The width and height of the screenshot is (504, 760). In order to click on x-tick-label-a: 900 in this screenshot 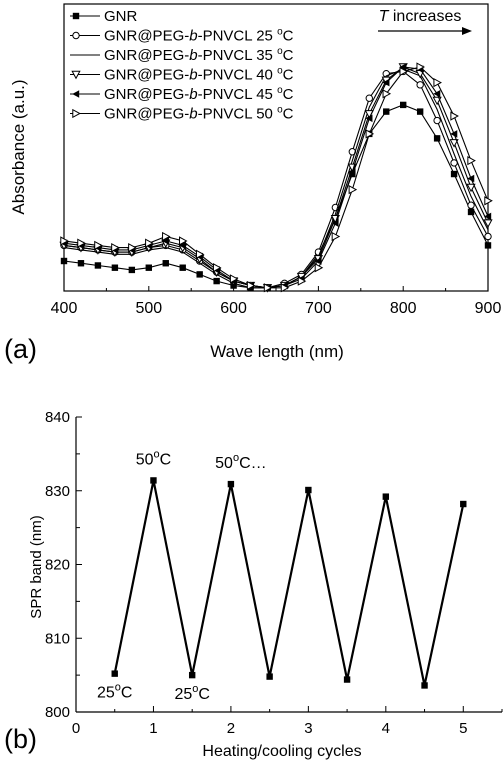, I will do `click(488, 308)`.